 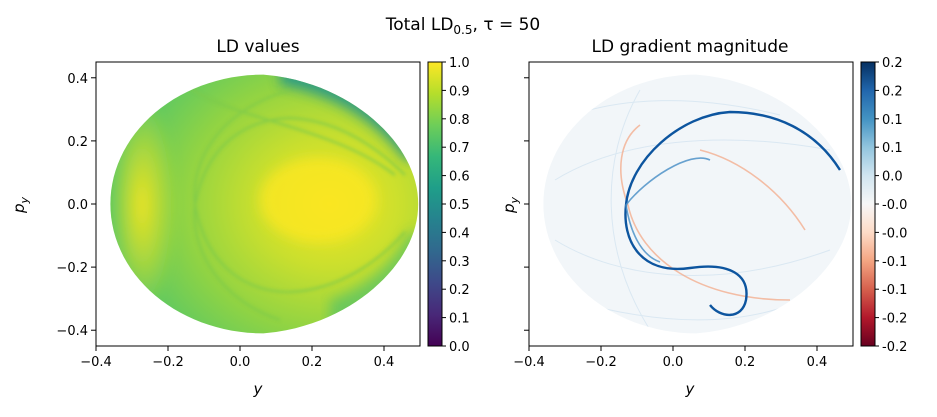 What do you see at coordinates (448, 205) in the screenshot?
I see `colorbar-ld: 1.0 0.9 0.8 0.7 0.6 0.5 0.4 0.3 0.2 0.1 0.0` at bounding box center [448, 205].